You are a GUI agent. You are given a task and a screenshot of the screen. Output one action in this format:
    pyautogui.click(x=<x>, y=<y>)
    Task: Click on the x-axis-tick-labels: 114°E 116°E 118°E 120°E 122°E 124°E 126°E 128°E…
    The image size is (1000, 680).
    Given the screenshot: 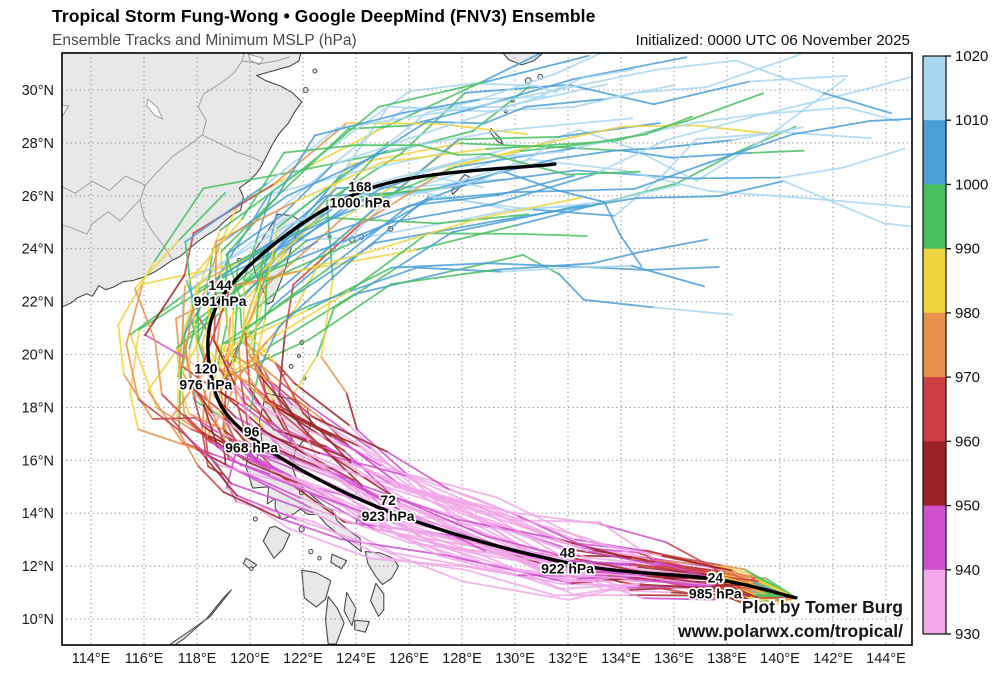 What is the action you would take?
    pyautogui.click(x=489, y=659)
    